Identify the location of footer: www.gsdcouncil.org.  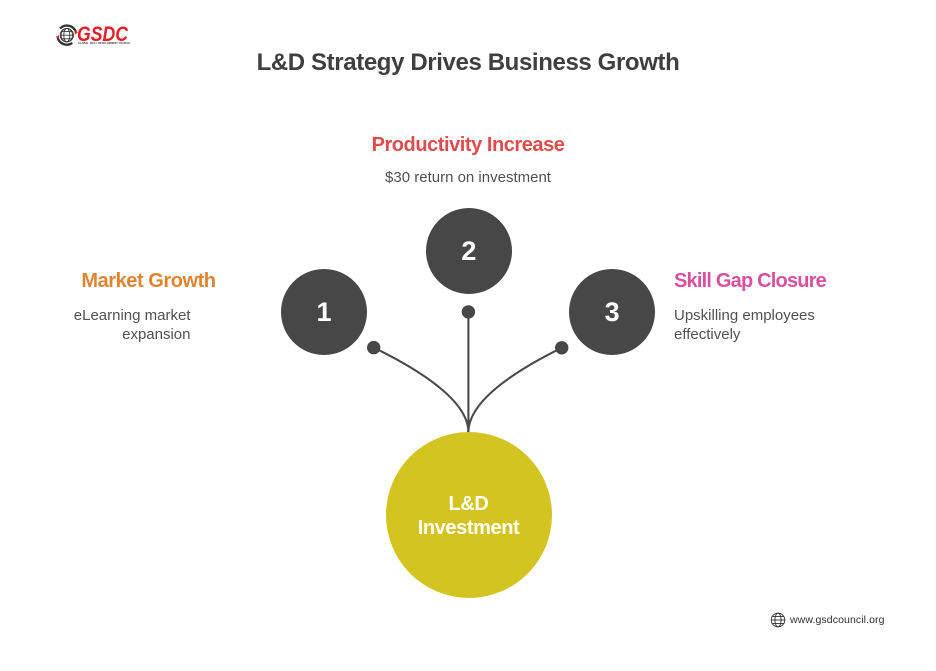
(827, 620).